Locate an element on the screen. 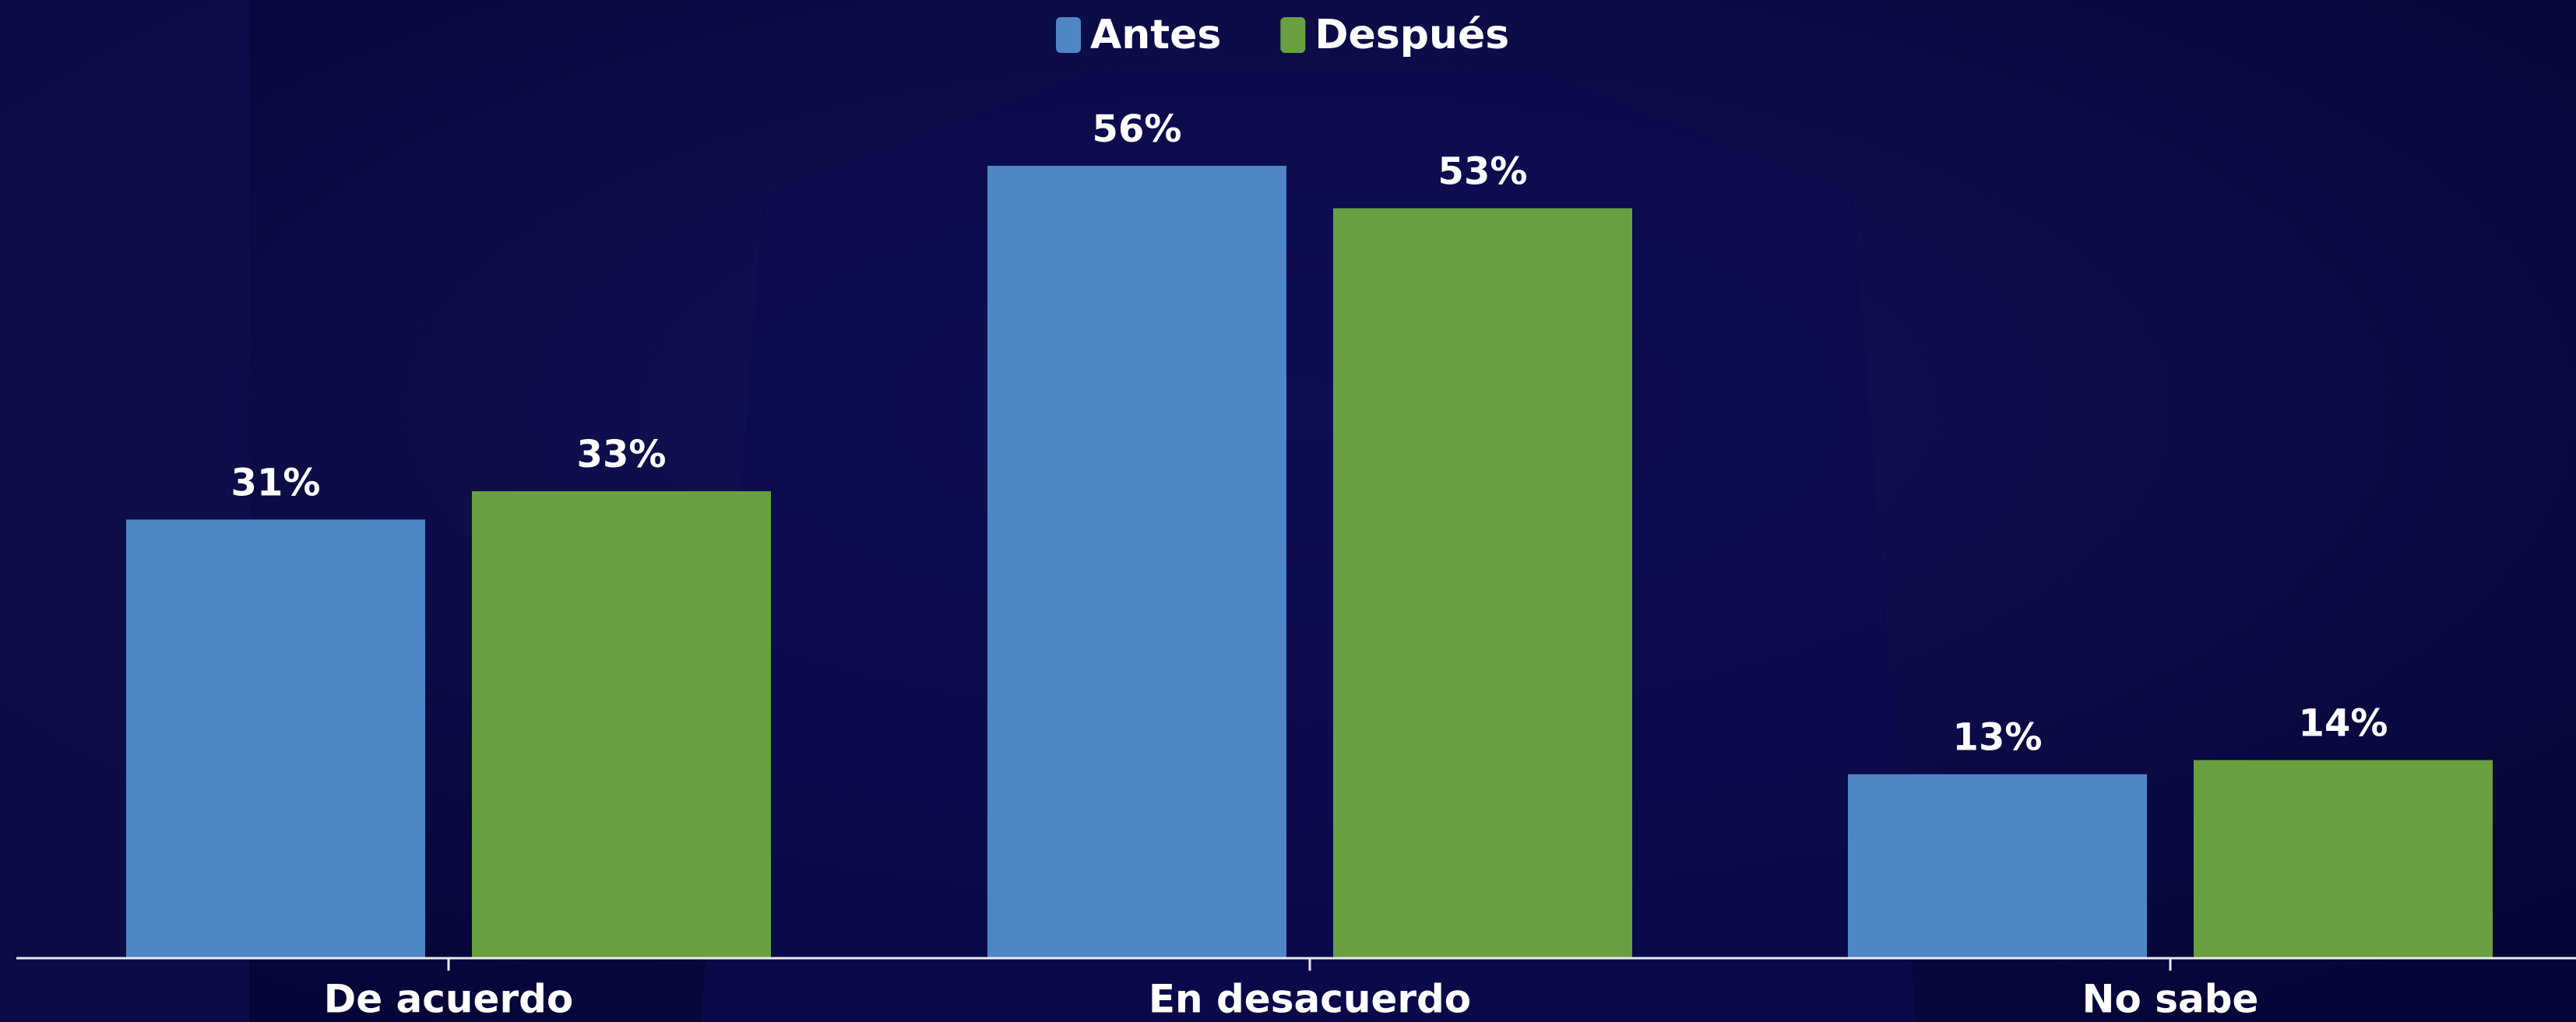 The image size is (2576, 1022). data-label: 56% is located at coordinates (1137, 129).